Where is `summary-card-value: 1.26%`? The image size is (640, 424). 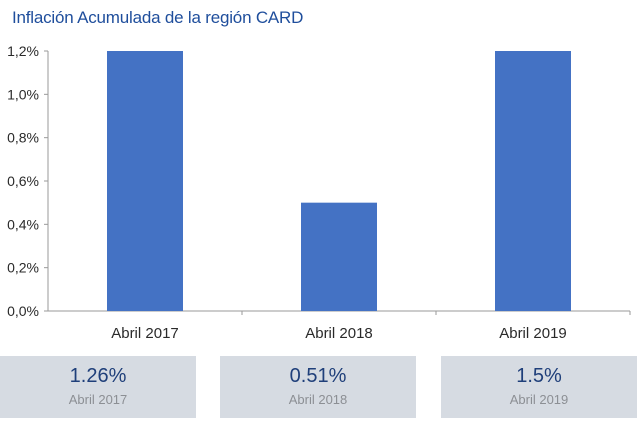 summary-card-value: 1.26% is located at coordinates (98, 376).